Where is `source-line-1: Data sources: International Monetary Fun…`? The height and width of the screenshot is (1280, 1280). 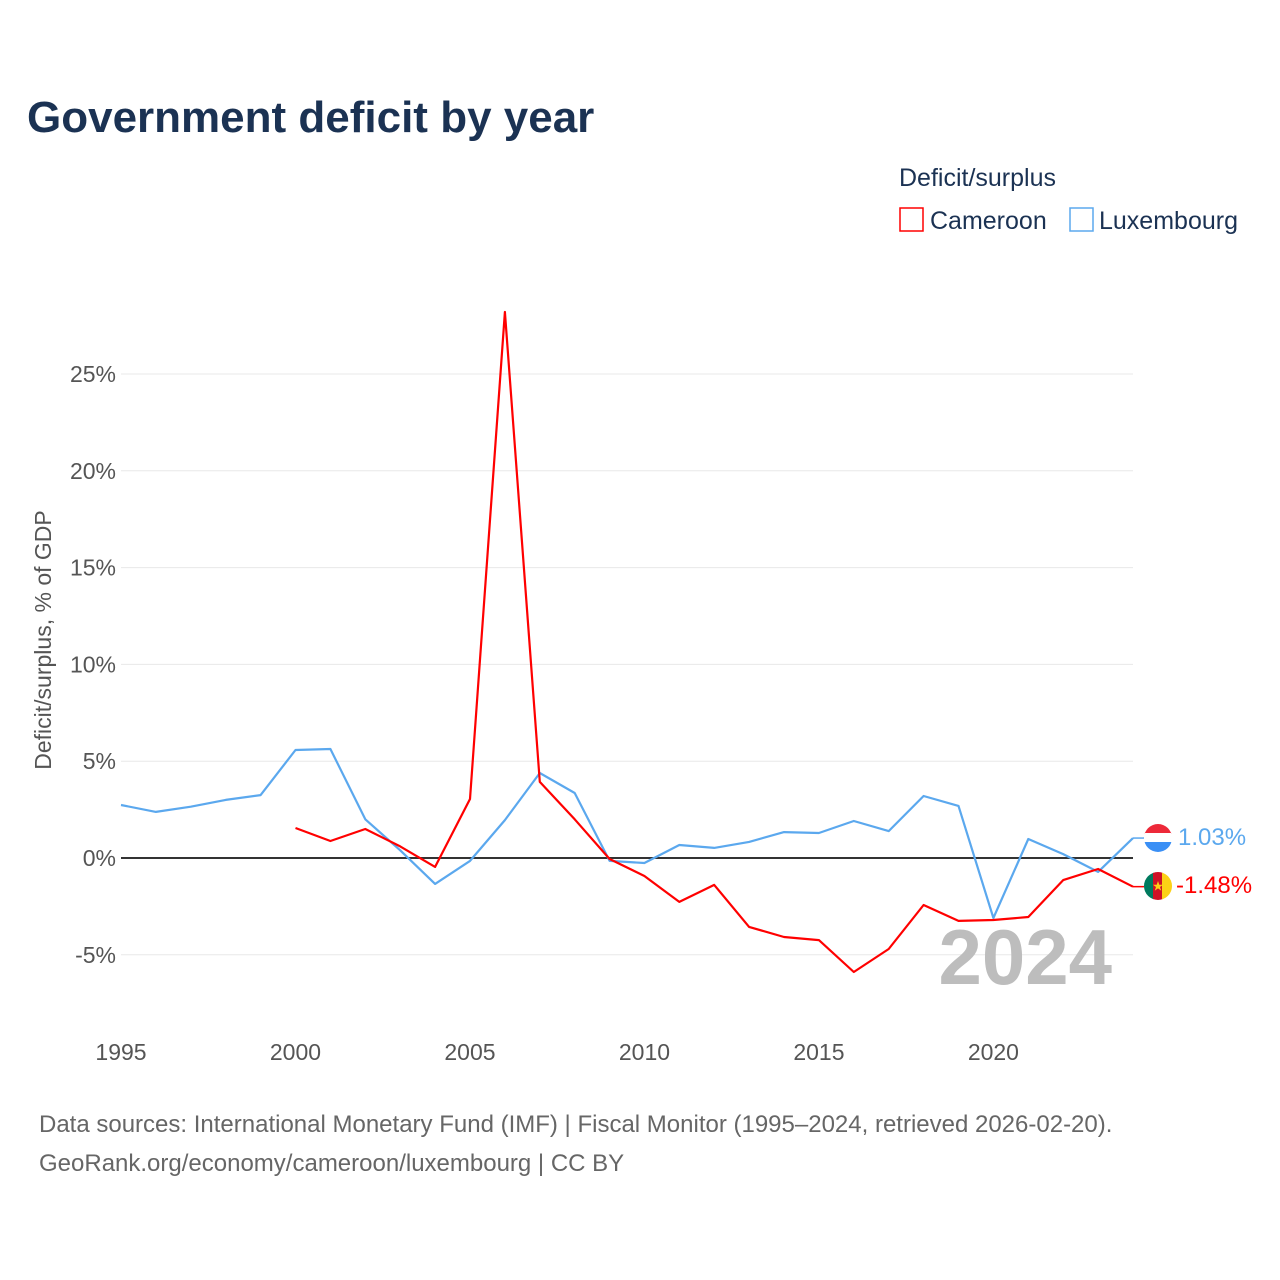
source-line-1: Data sources: International Monetary Fun… is located at coordinates (575, 1124).